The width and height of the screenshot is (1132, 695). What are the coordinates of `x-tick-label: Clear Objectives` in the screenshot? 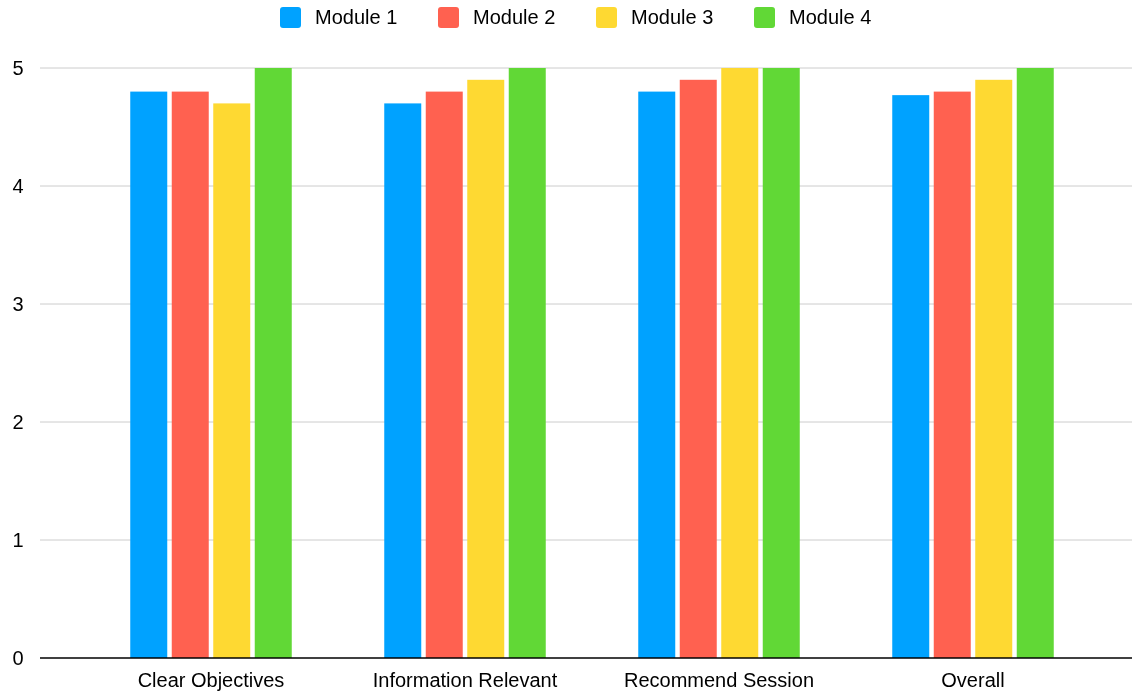 It's located at (211, 680).